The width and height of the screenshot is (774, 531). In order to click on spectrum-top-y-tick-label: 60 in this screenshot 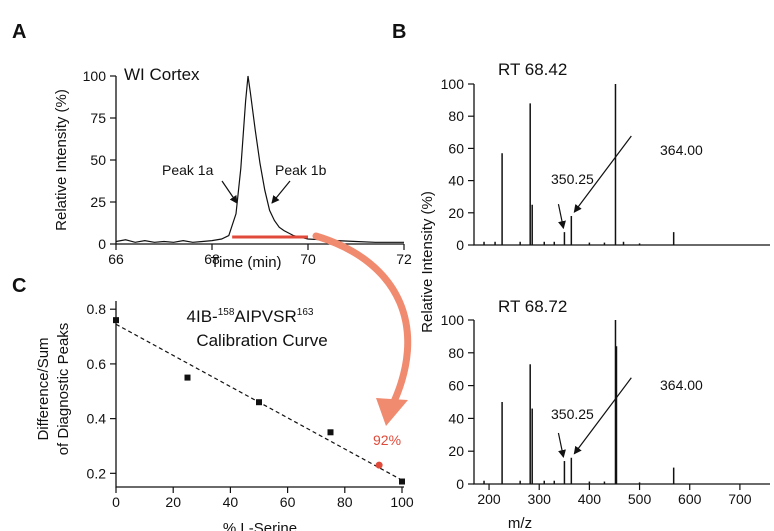, I will do `click(456, 148)`.